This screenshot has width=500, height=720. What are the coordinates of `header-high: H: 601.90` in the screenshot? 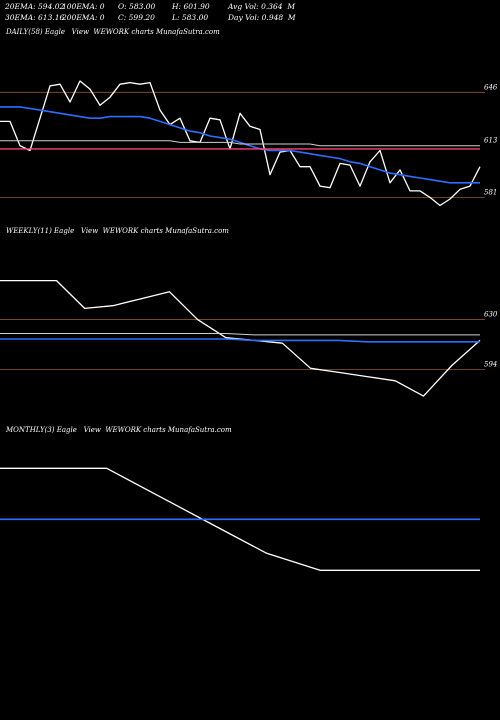 It's located at (191, 6).